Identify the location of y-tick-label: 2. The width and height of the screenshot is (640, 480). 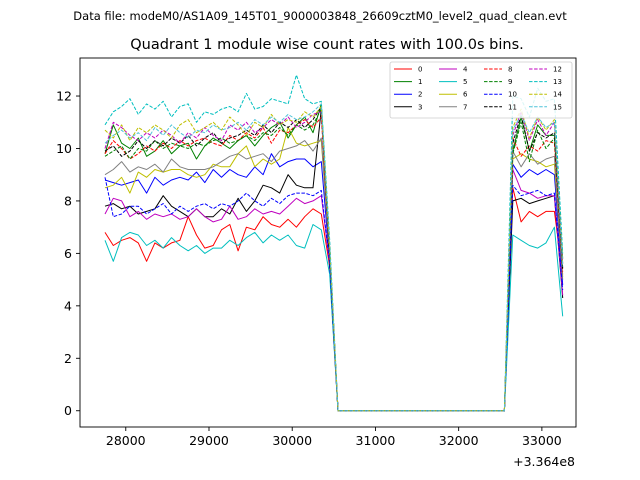
(68, 358).